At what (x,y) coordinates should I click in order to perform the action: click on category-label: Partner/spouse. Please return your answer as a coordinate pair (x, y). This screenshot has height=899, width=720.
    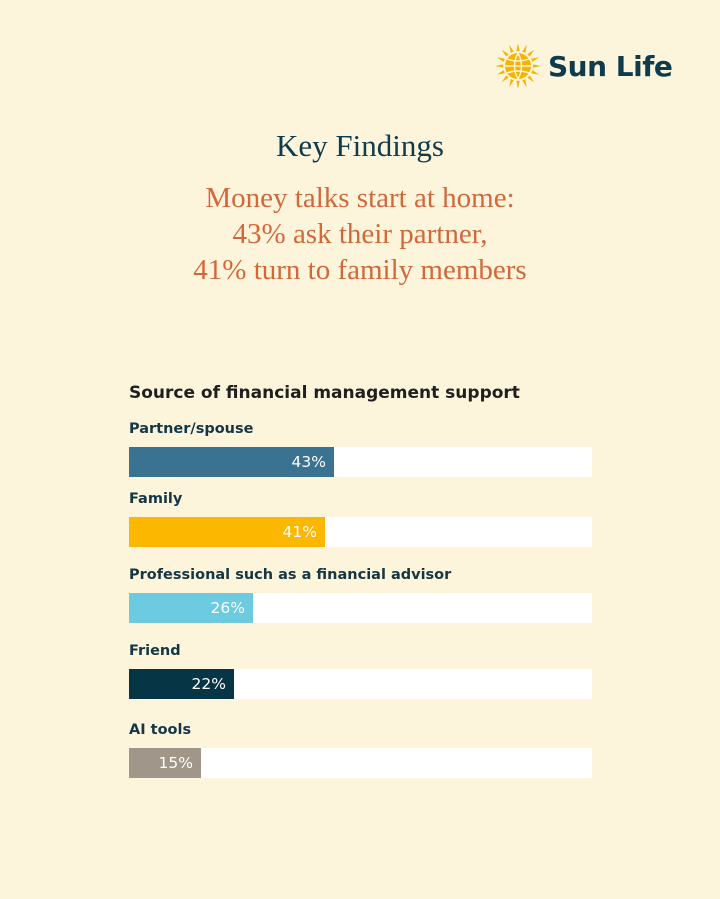
    Looking at the image, I should click on (191, 429).